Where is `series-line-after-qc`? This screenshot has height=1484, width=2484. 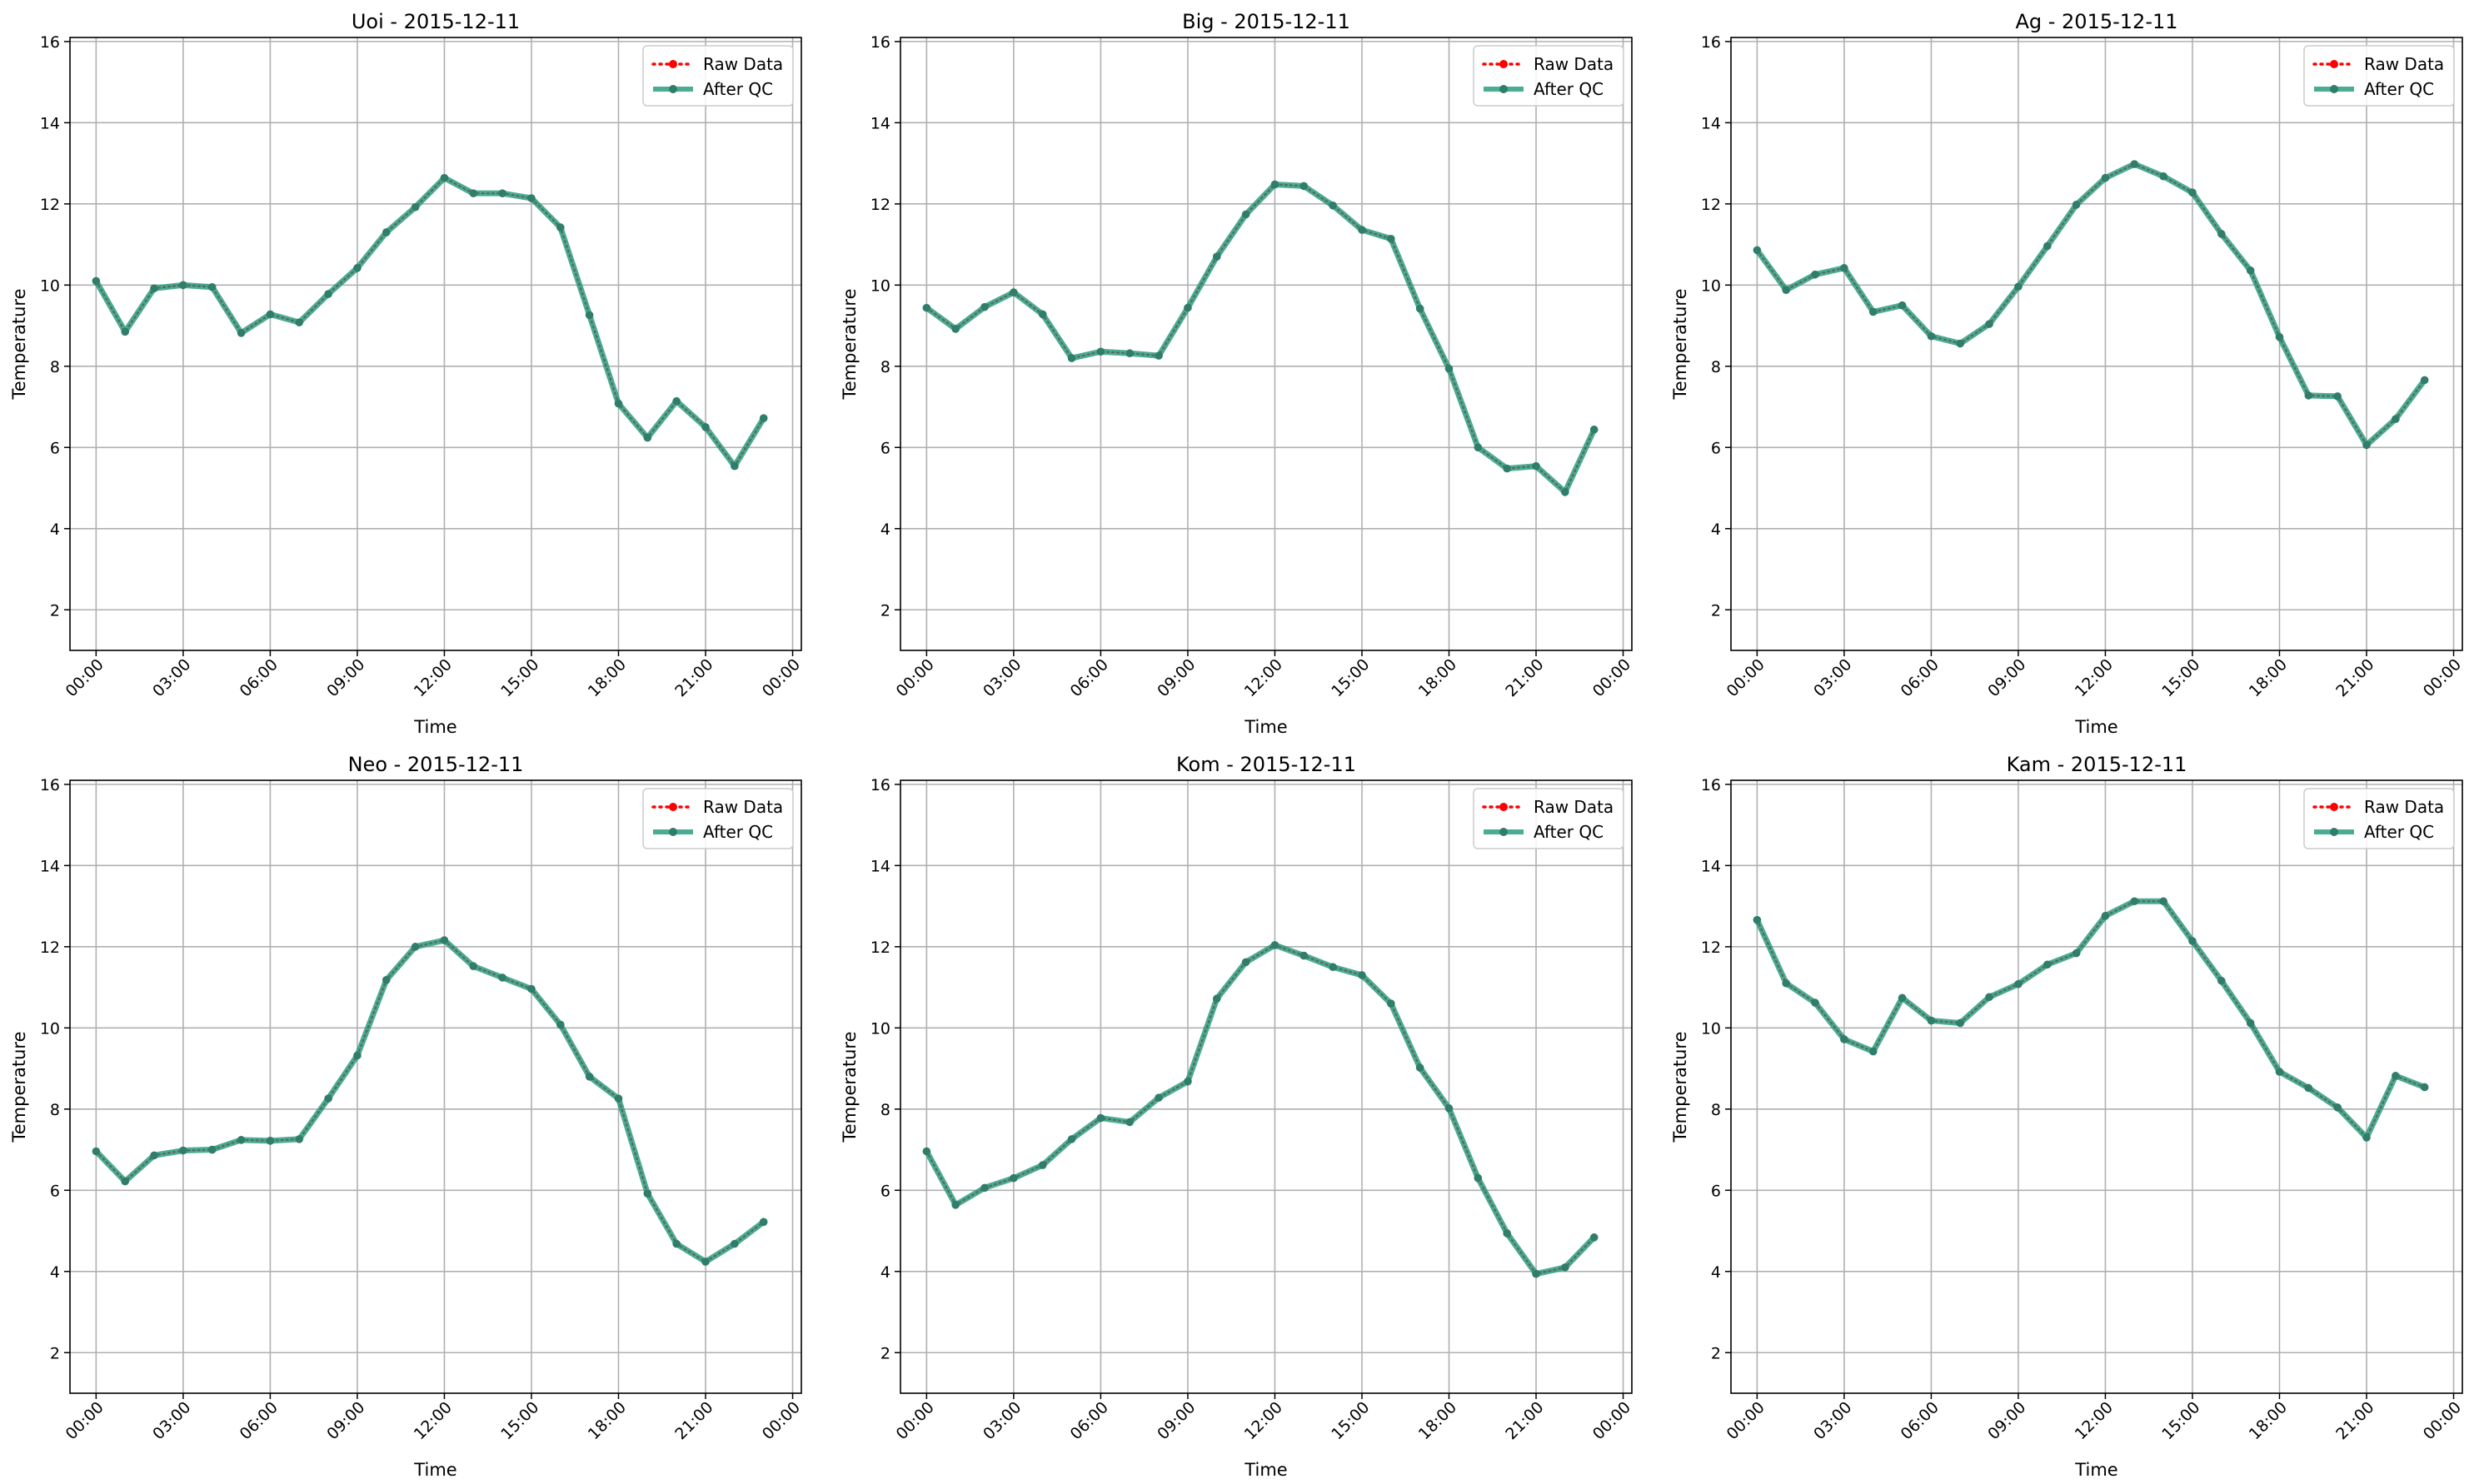 series-line-after-qc is located at coordinates (429, 1101).